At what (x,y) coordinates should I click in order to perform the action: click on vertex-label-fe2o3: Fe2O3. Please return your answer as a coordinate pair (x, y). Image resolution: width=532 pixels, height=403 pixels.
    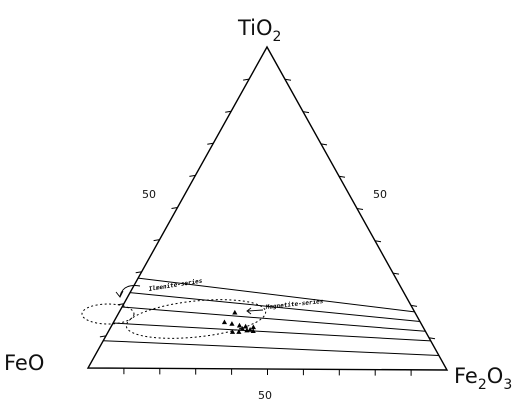
    Looking at the image, I should click on (483, 378).